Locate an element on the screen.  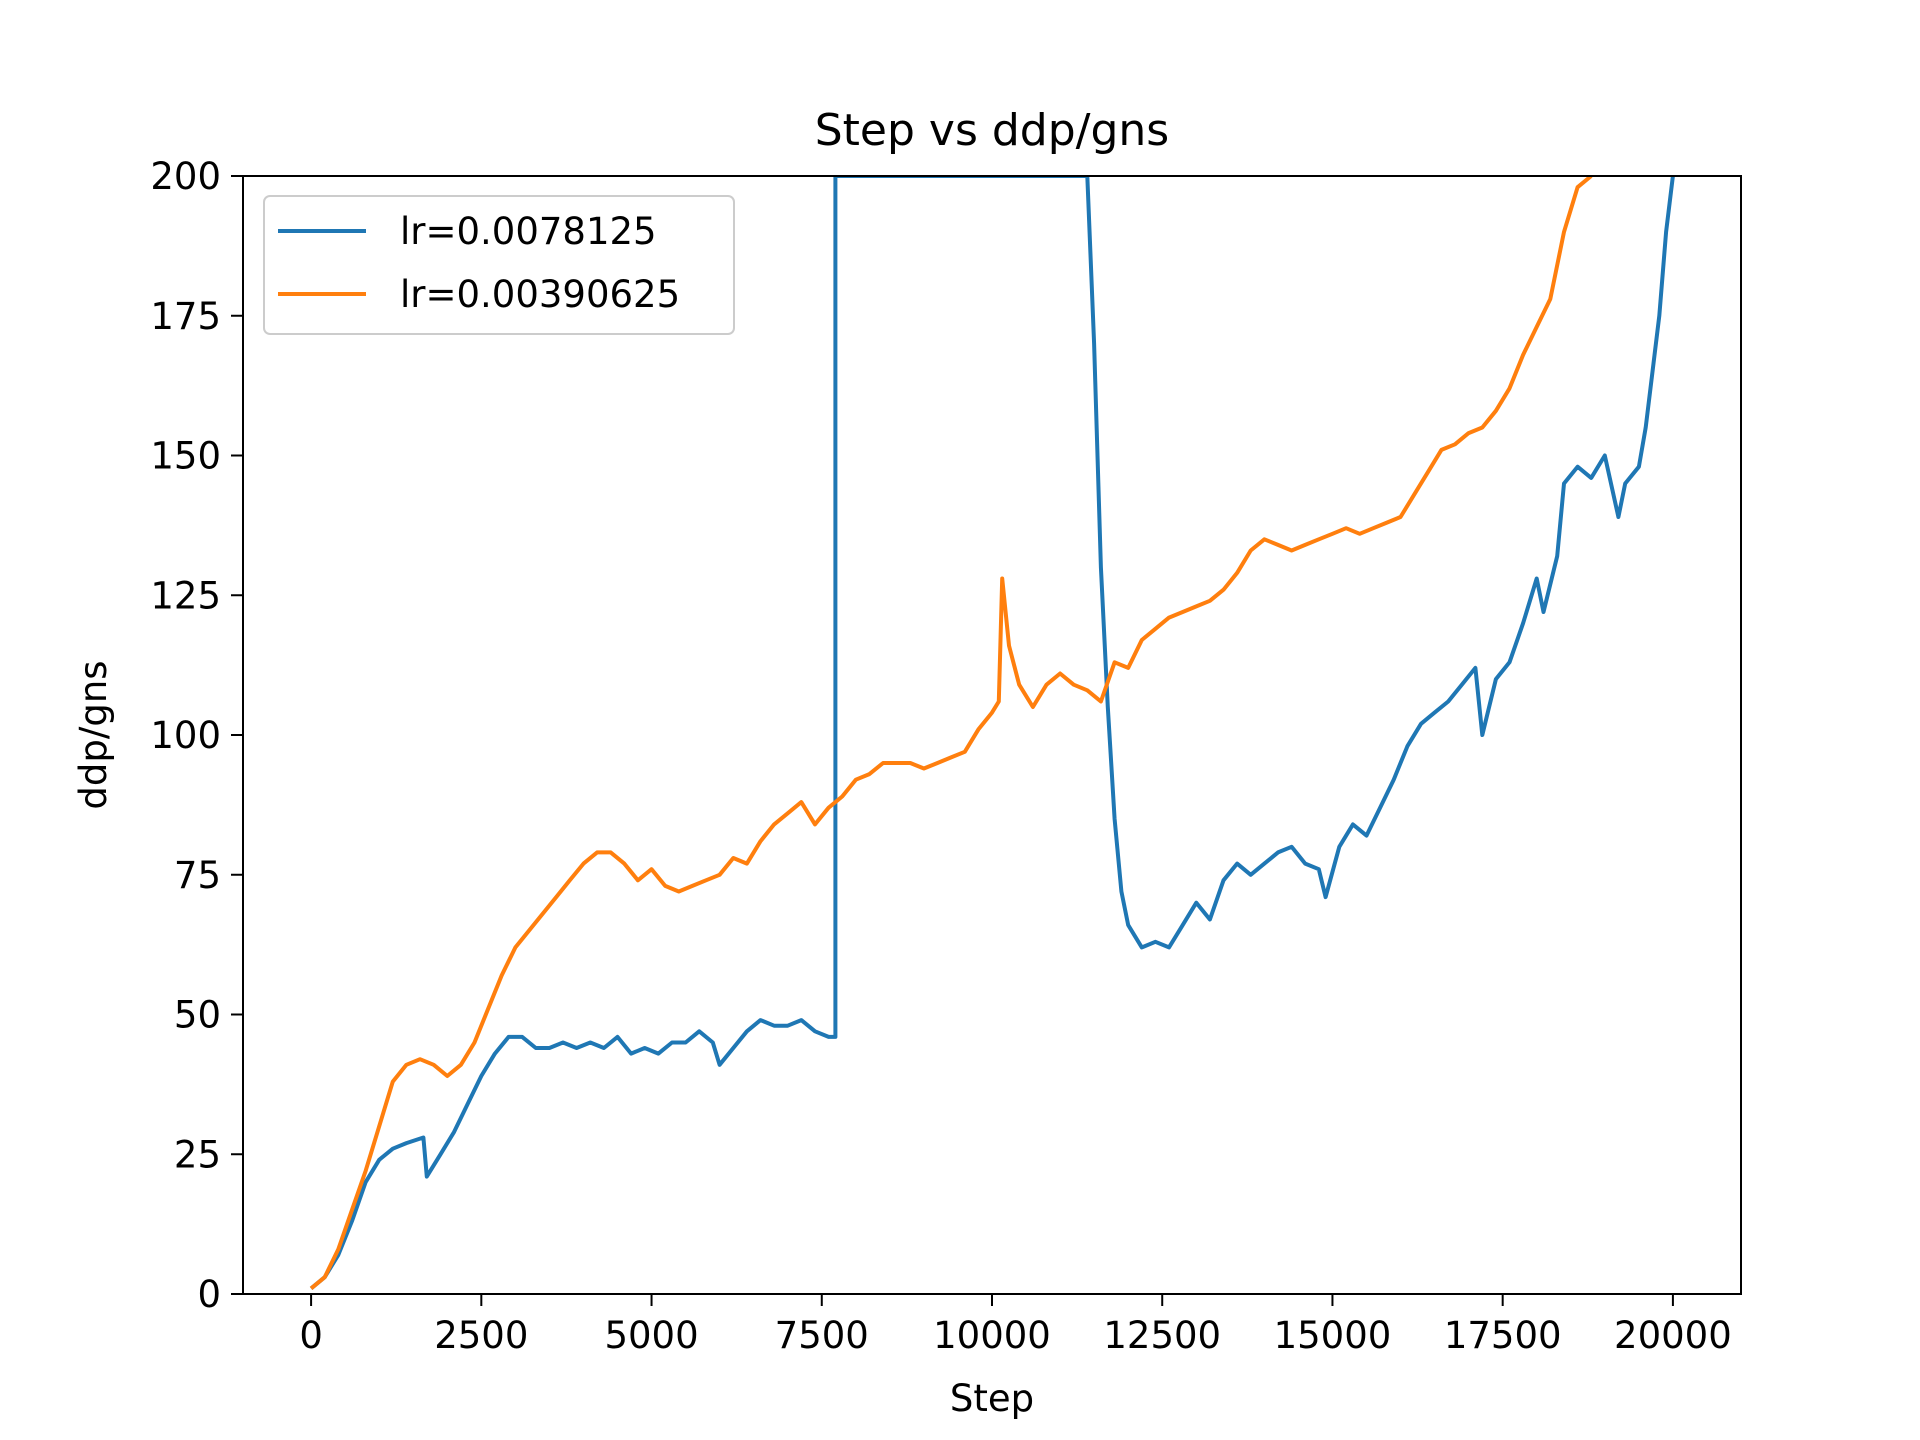
x-axis-ticks: 0 2500 5000 7500 10000 12500 15000 17500 20000 is located at coordinates (1015, 1325).